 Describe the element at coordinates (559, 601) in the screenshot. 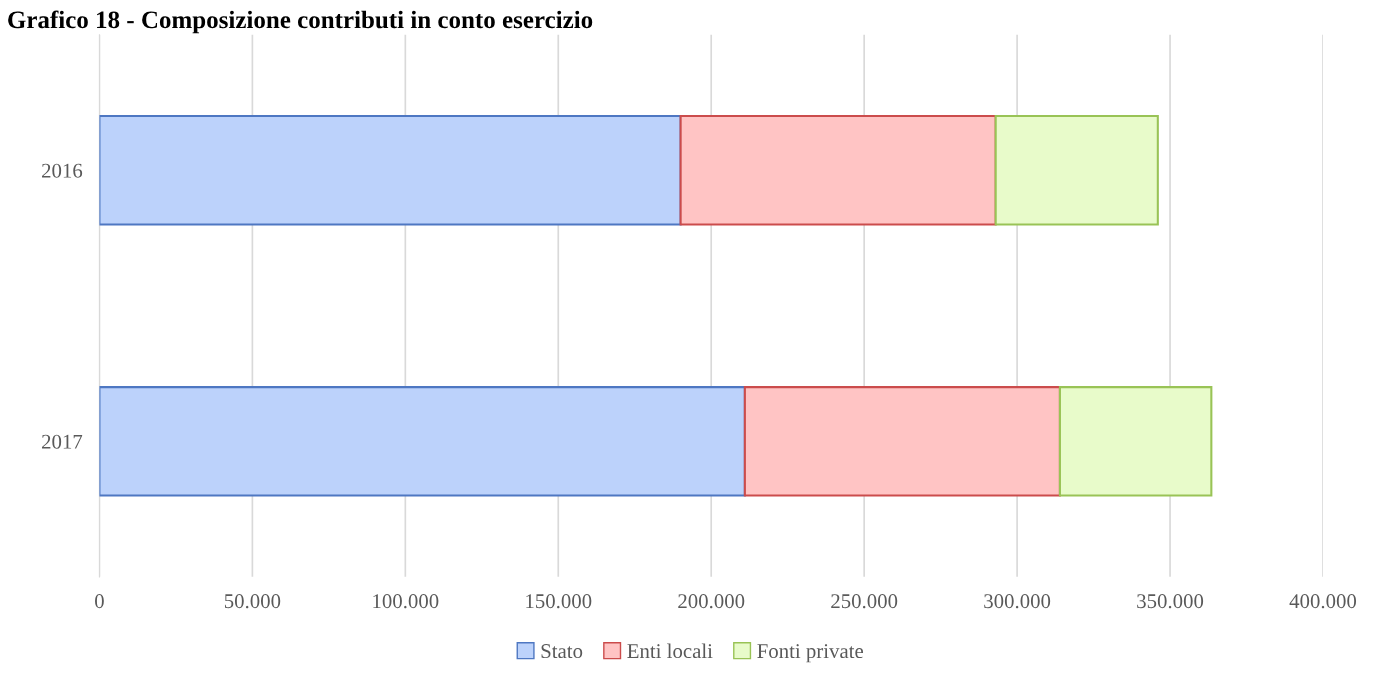

I see `x-tick-label: 150.000` at that location.